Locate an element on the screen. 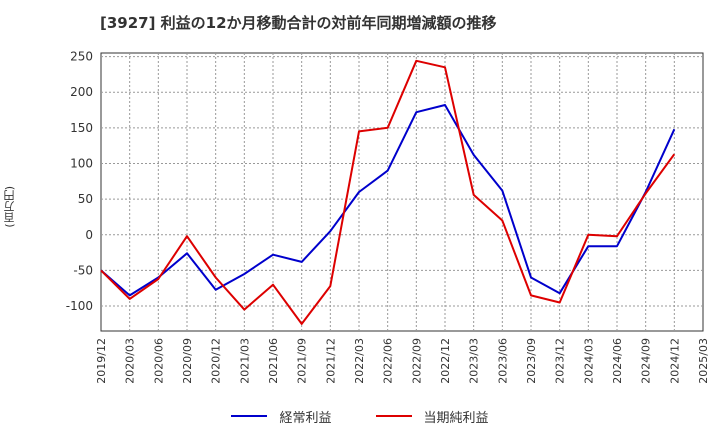  x-tick-label: 2019/12 is located at coordinates (101, 361).